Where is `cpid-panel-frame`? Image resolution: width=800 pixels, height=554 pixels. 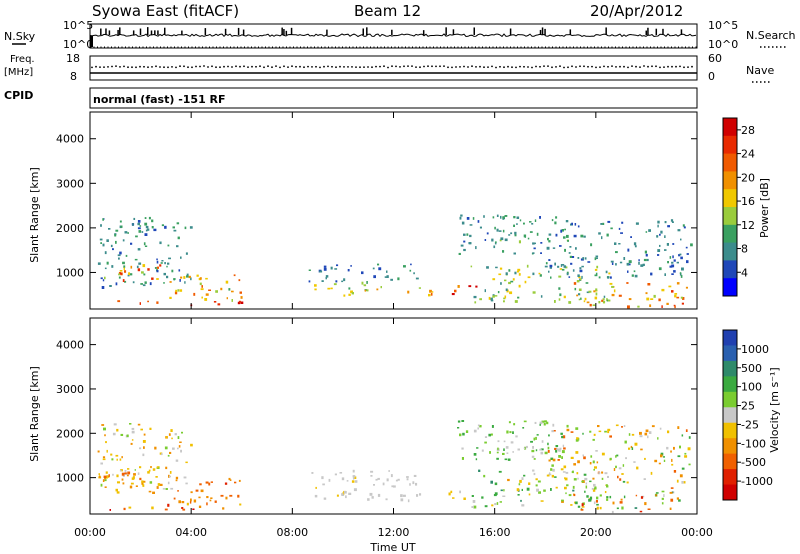 cpid-panel-frame is located at coordinates (393, 98).